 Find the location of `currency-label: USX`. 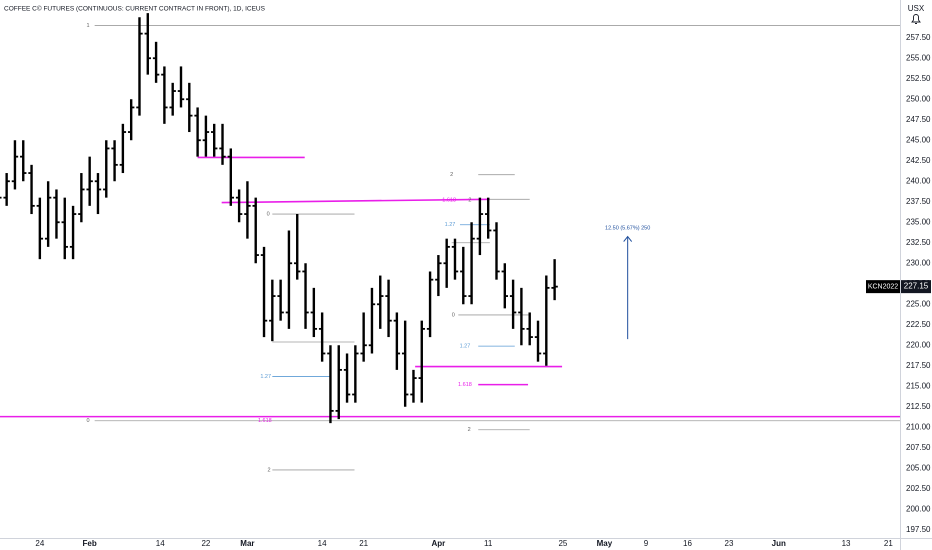

currency-label: USX is located at coordinates (916, 8).